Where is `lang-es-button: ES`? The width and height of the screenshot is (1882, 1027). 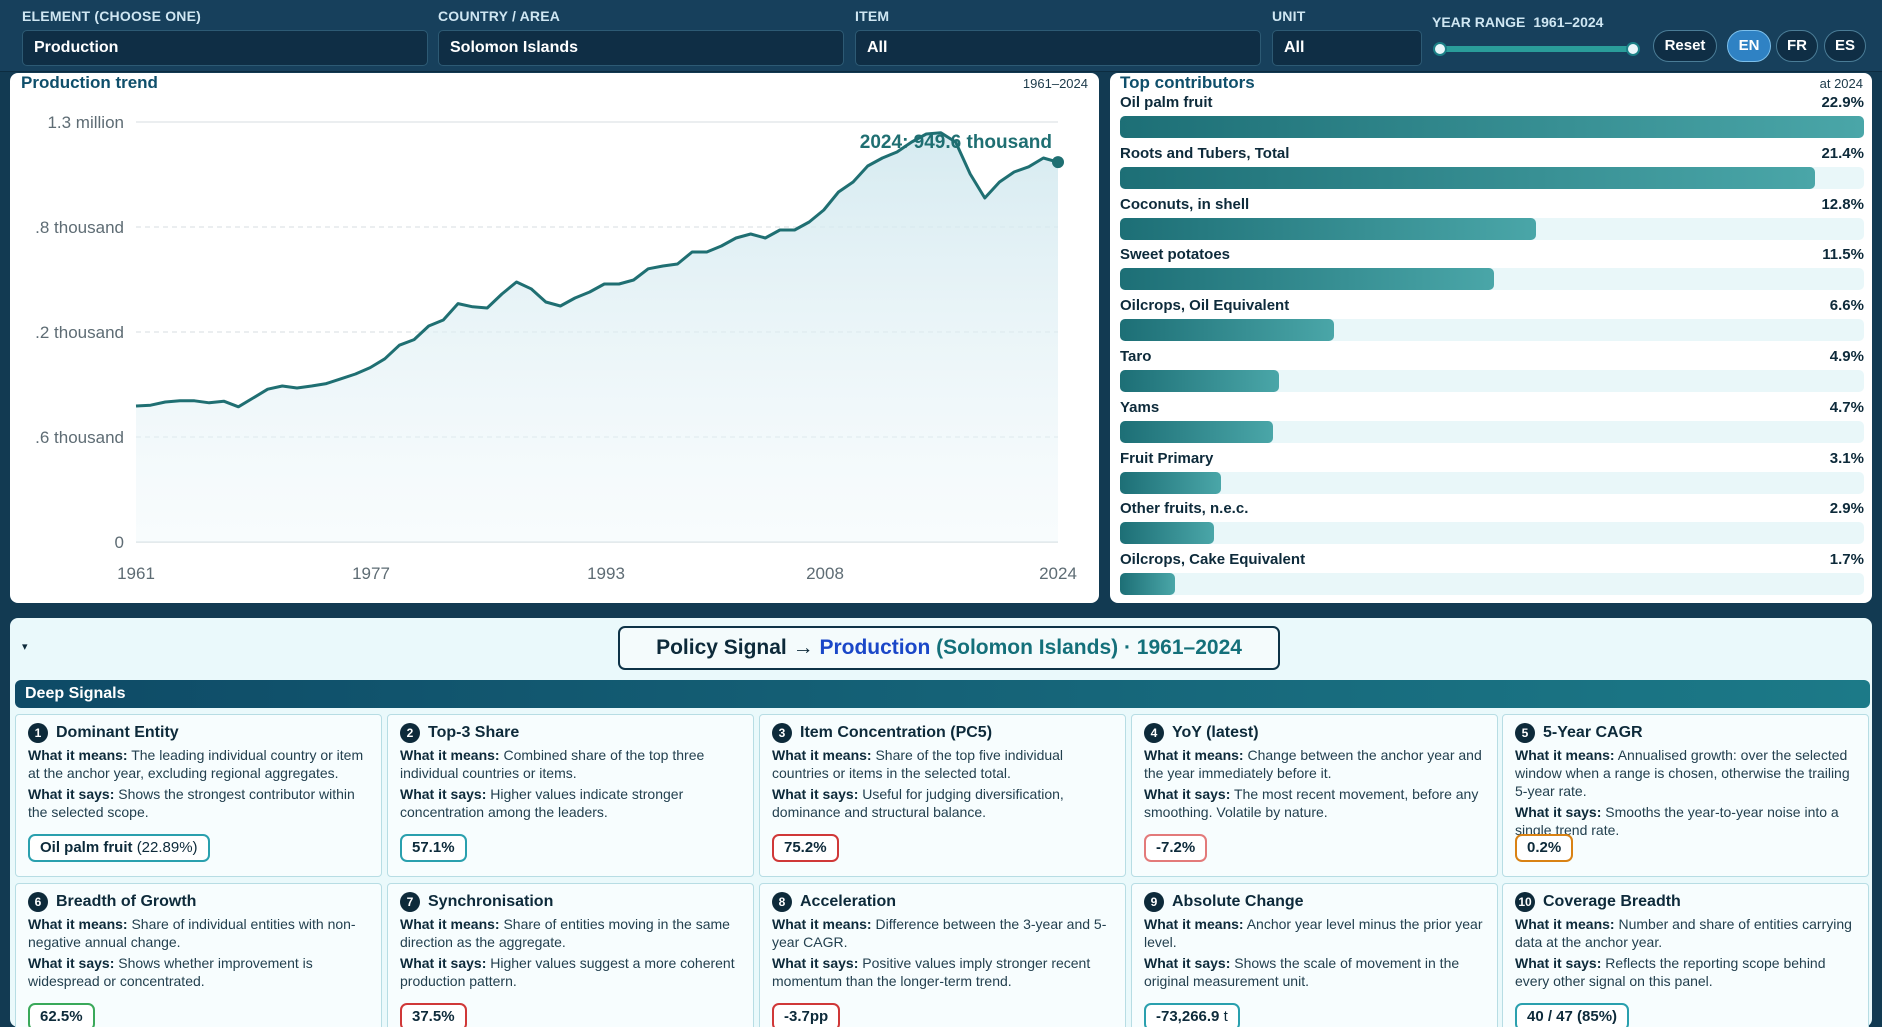
lang-es-button: ES is located at coordinates (1845, 46).